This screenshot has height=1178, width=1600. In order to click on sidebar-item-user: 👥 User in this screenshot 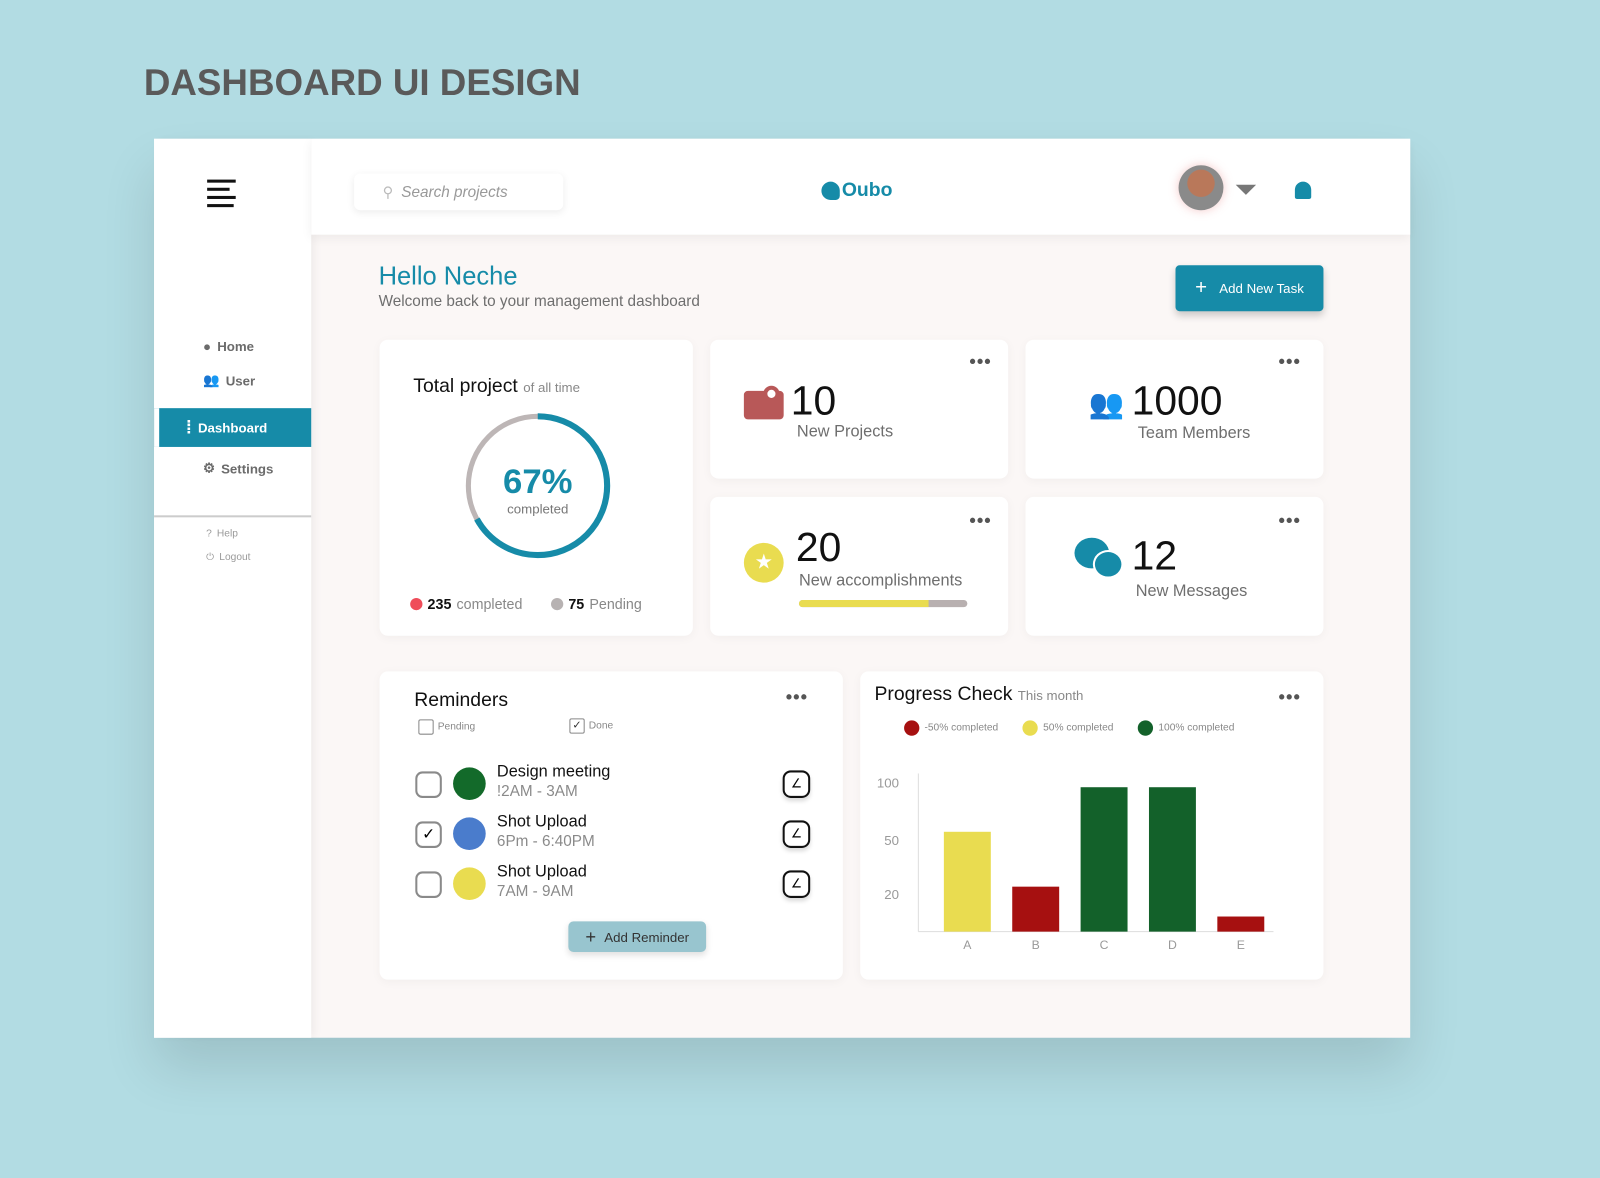, I will do `click(229, 380)`.